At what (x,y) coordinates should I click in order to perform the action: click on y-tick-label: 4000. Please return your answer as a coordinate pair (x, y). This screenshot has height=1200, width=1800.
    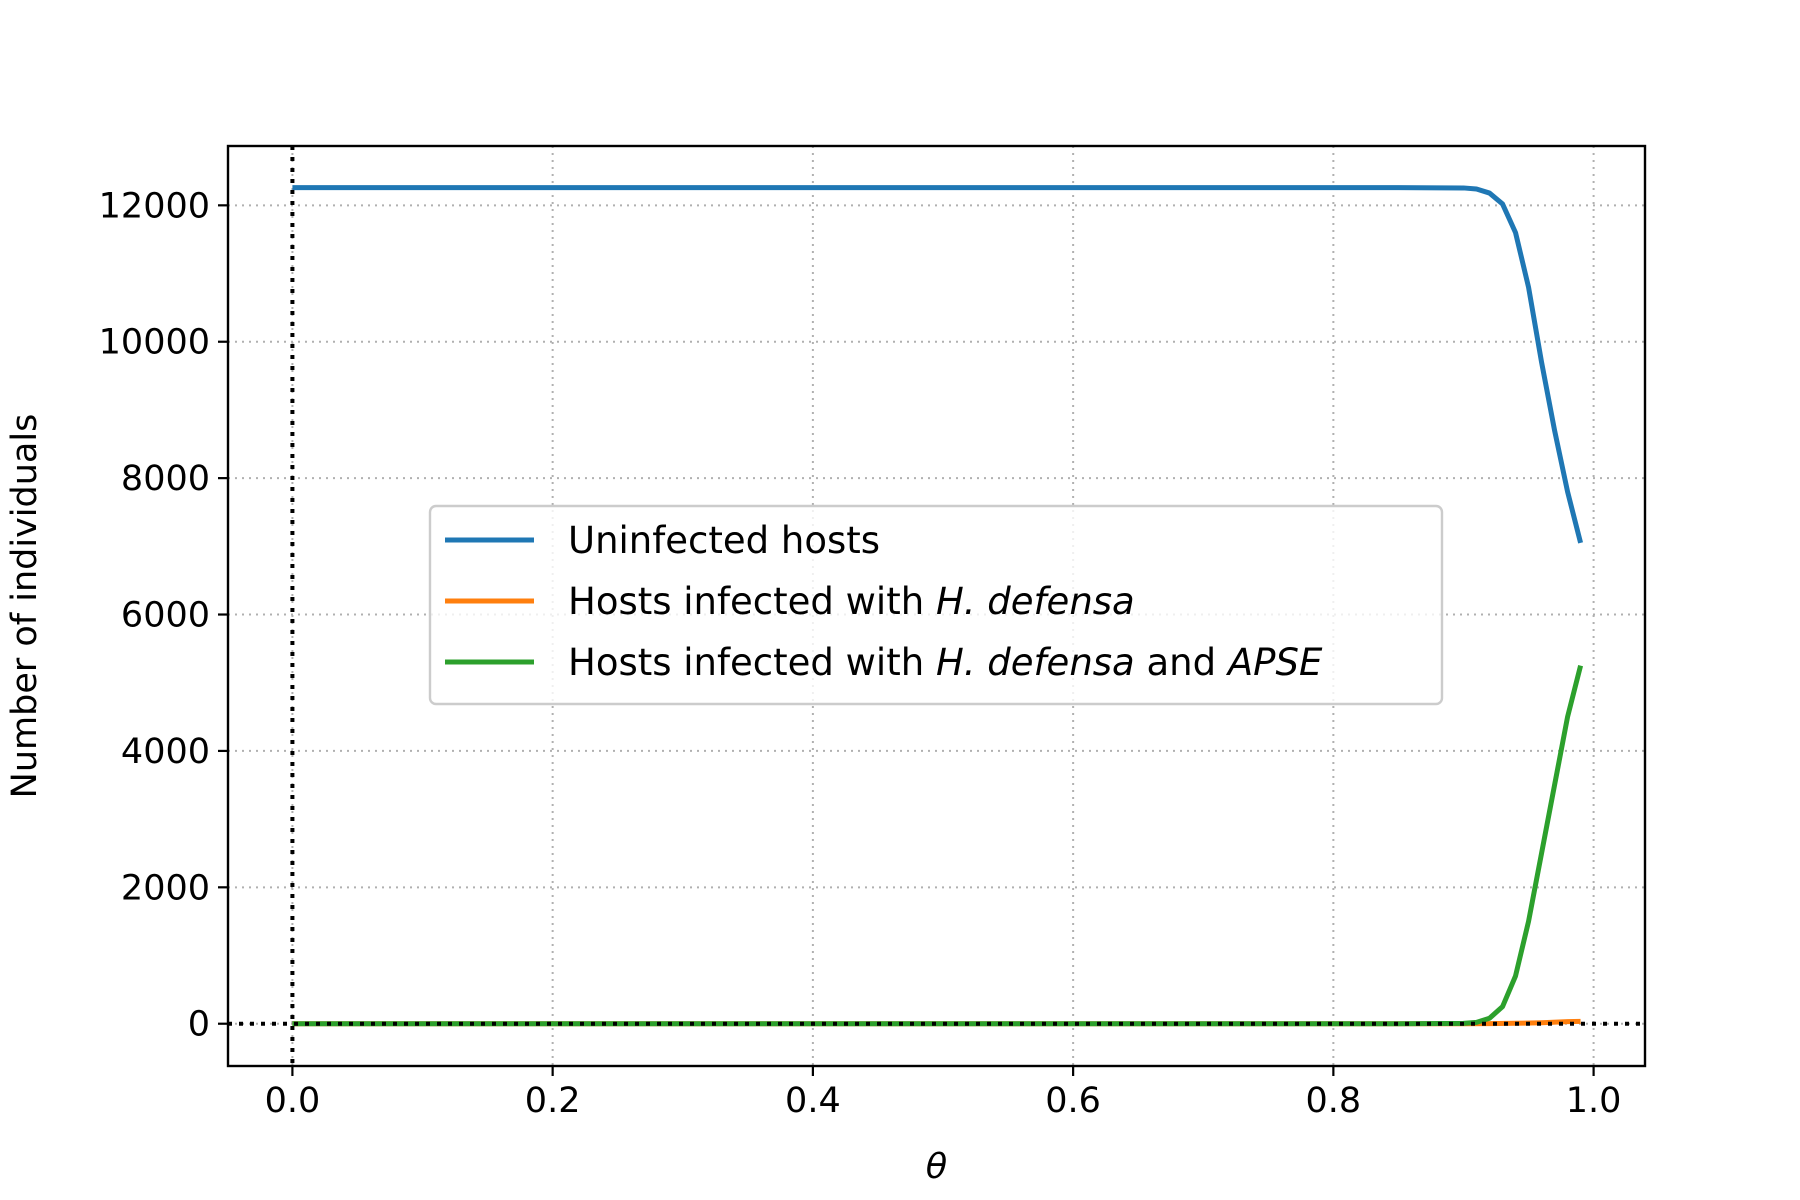
    Looking at the image, I should click on (165, 752).